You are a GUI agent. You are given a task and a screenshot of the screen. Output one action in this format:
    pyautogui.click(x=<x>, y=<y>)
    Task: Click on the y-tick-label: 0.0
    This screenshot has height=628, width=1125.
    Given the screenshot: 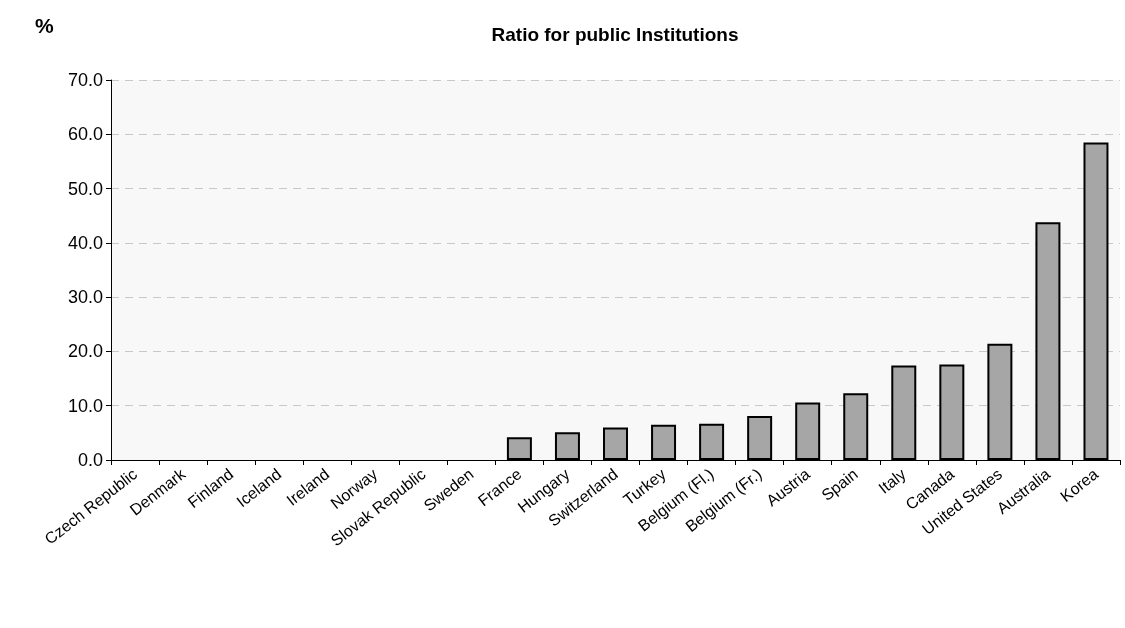 What is the action you would take?
    pyautogui.click(x=90, y=460)
    